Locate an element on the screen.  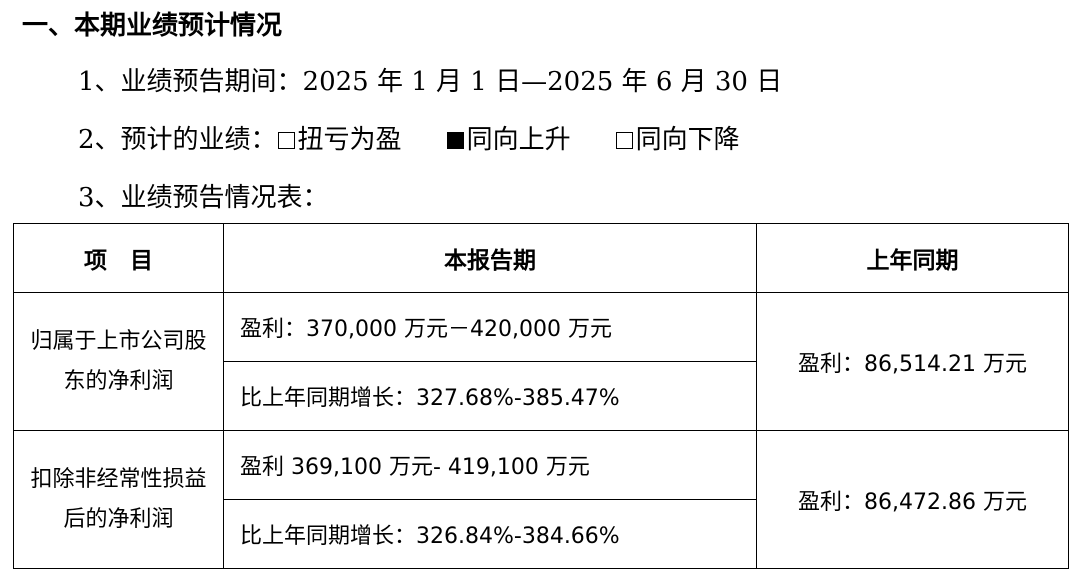
option-increase-label: 同向上升 is located at coordinates (518, 140).